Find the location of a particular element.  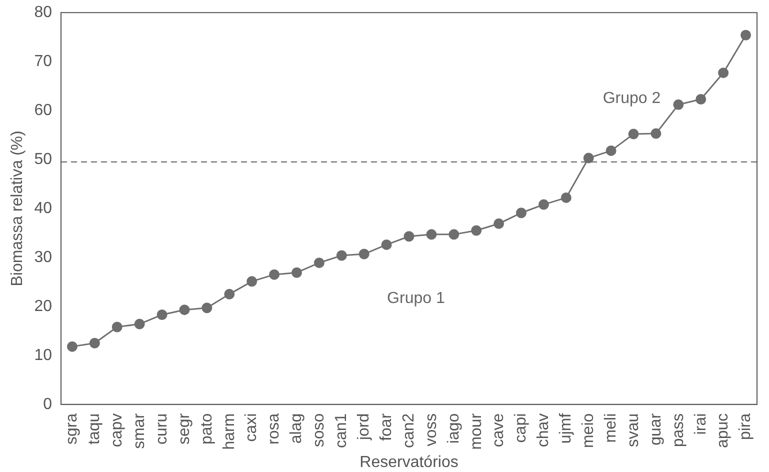

annotation: Grupo 1 is located at coordinates (416, 298).